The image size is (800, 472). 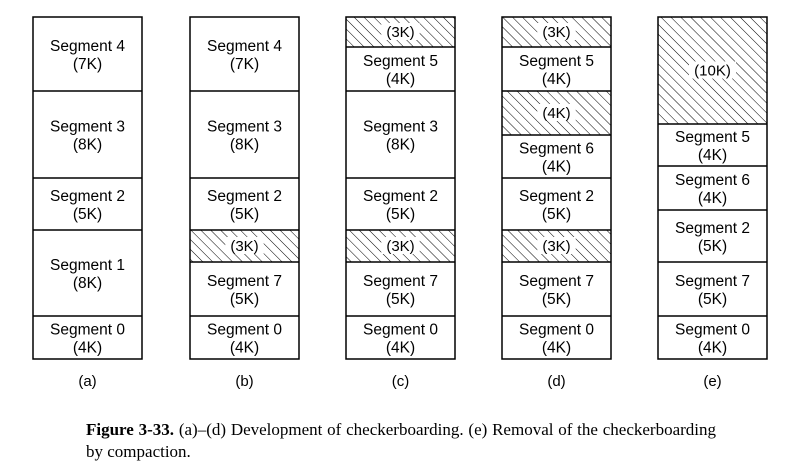 I want to click on hole-size-label: (4K), so click(x=556, y=113).